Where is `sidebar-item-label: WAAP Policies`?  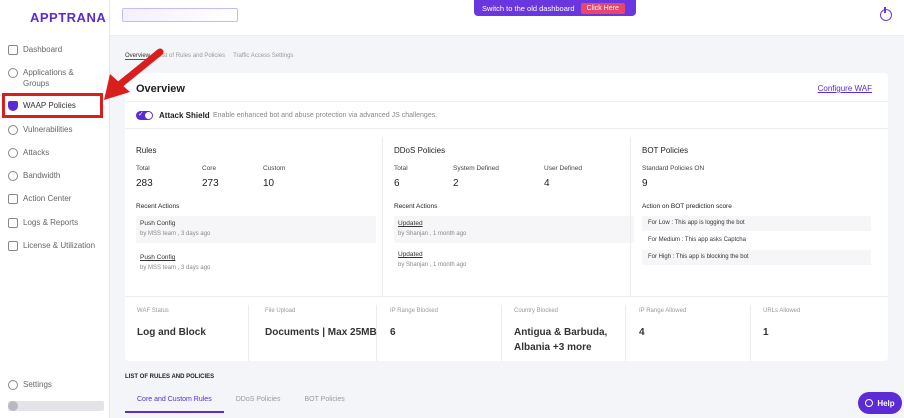 sidebar-item-label: WAAP Policies is located at coordinates (49, 105).